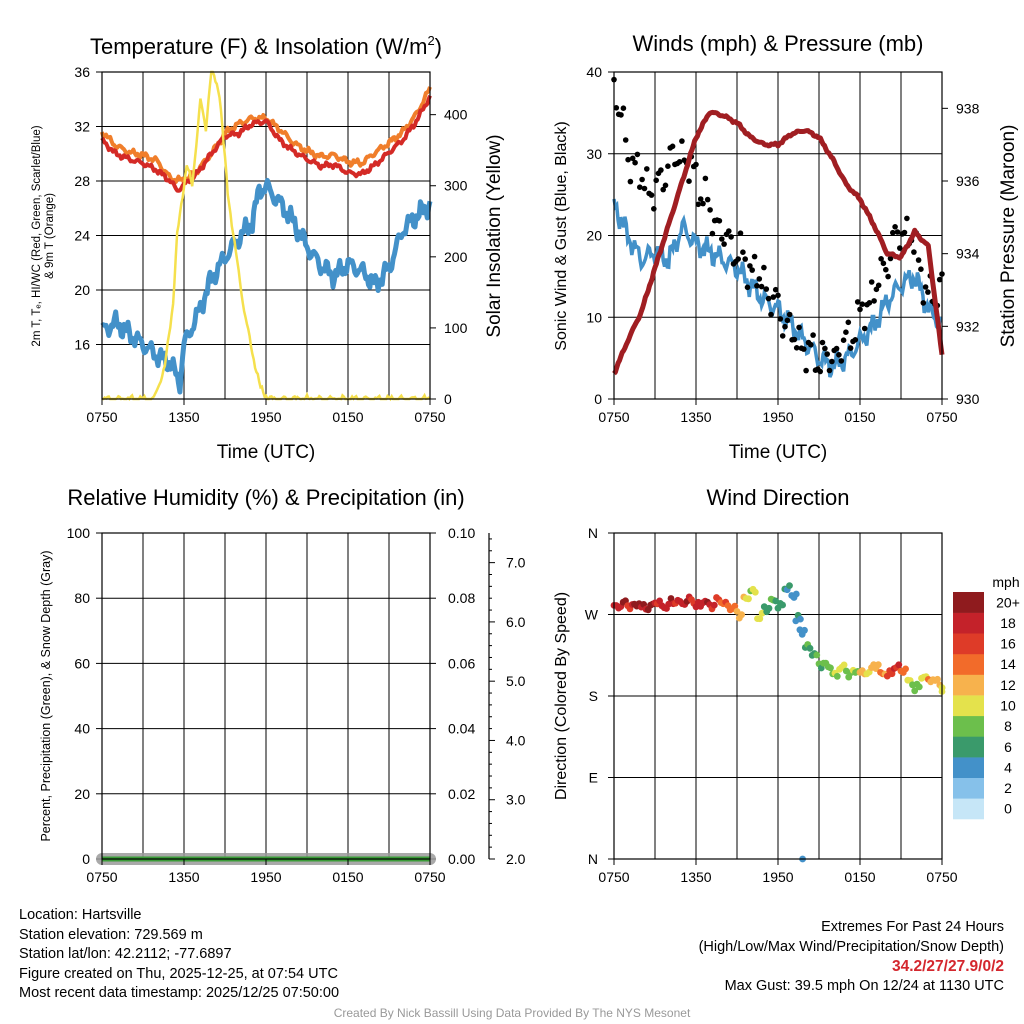 The height and width of the screenshot is (1024, 1024). Describe the element at coordinates (593, 533) in the screenshot. I see `wind-direction-y-tick-label: N` at that location.